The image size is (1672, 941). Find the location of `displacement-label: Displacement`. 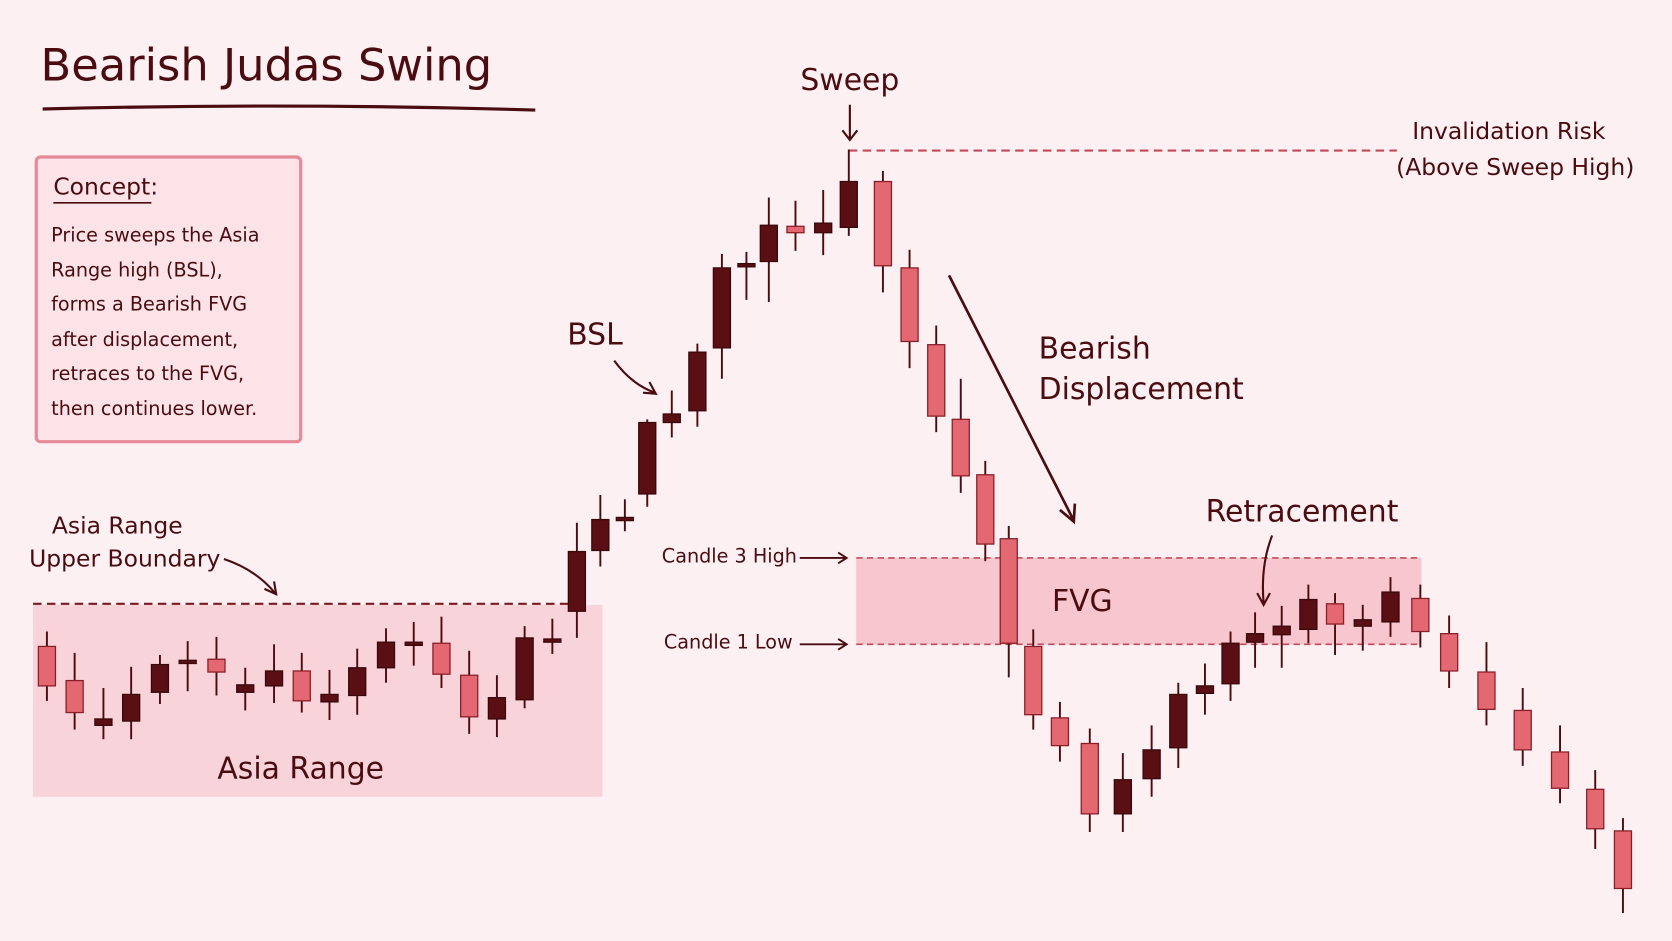

displacement-label: Displacement is located at coordinates (1141, 389).